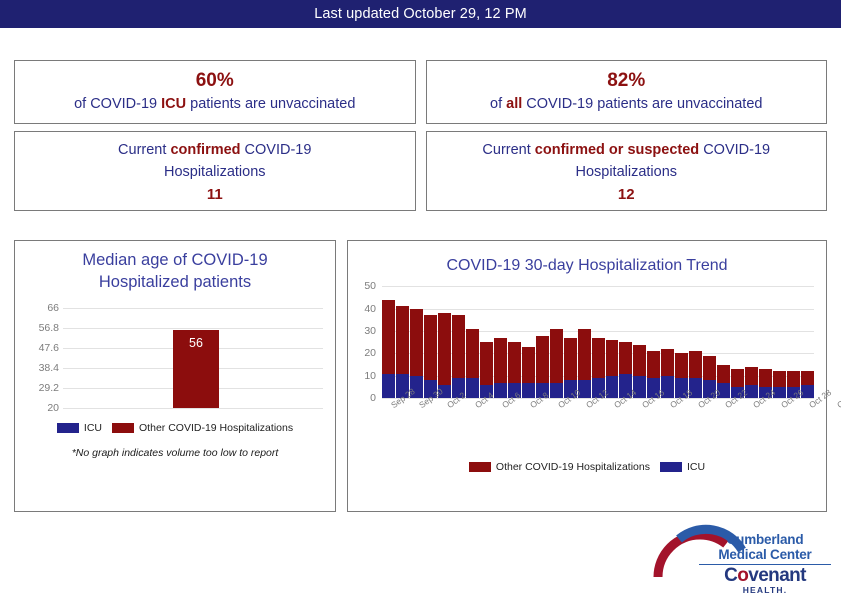 This screenshot has width=841, height=611. I want to click on confirmed-hosp-count: 11, so click(214, 194).